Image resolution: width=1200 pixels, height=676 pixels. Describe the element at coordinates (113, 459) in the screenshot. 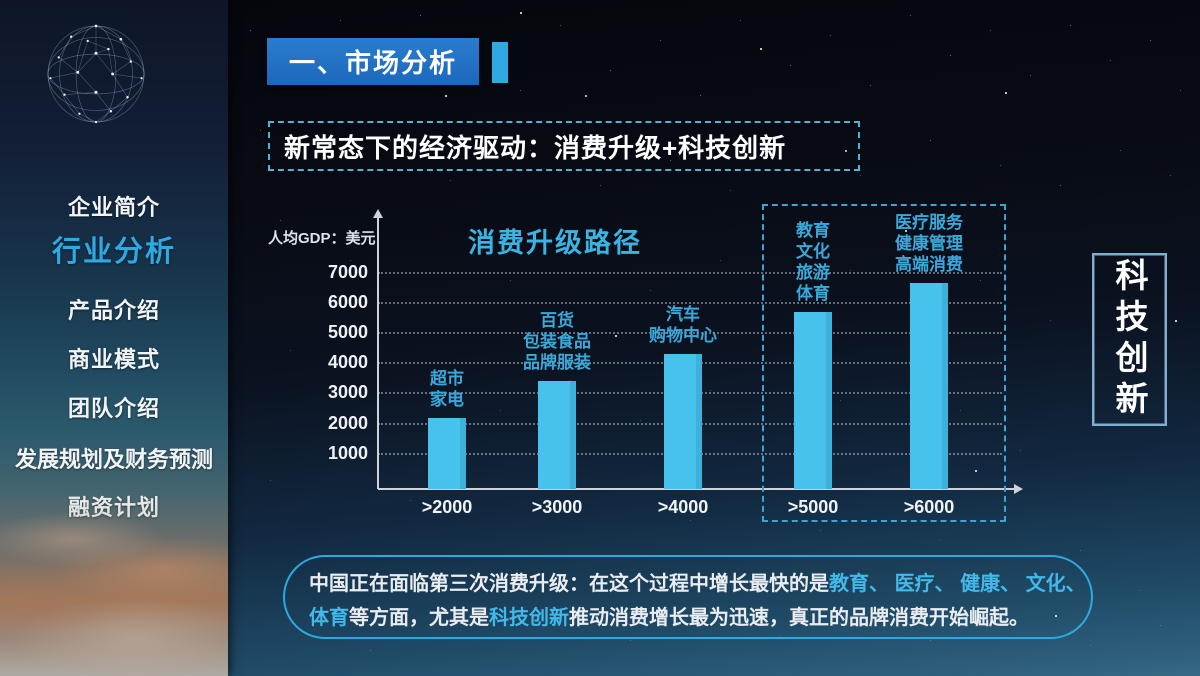

I see `sidebar-item-development-plan: 发展规划及财务预测` at that location.